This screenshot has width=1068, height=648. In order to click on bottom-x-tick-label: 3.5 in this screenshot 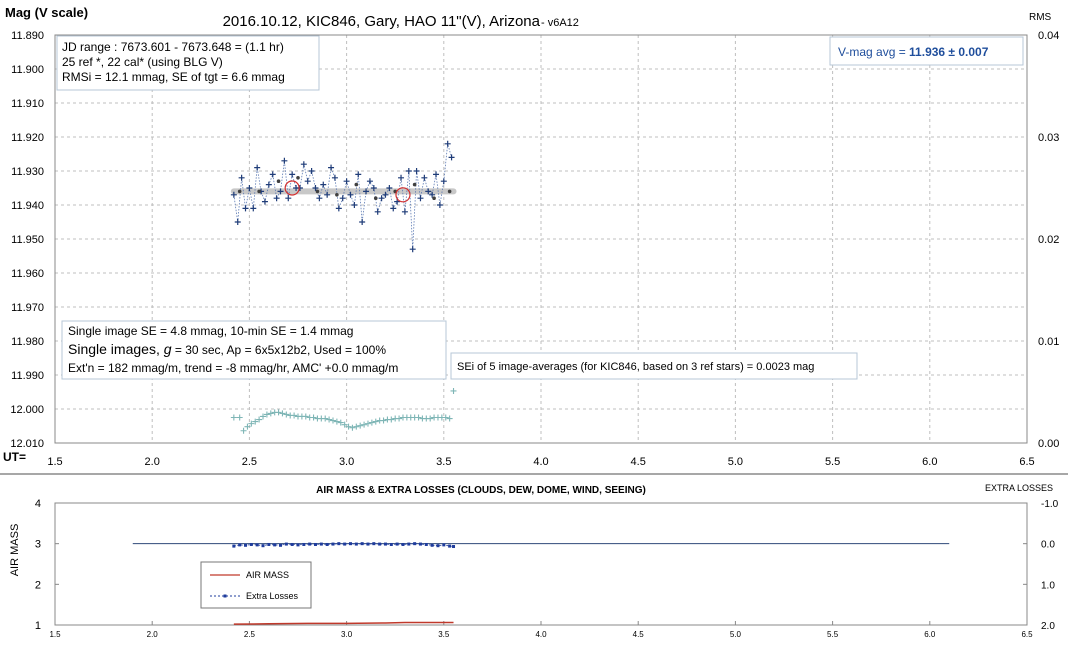, I will do `click(444, 634)`.